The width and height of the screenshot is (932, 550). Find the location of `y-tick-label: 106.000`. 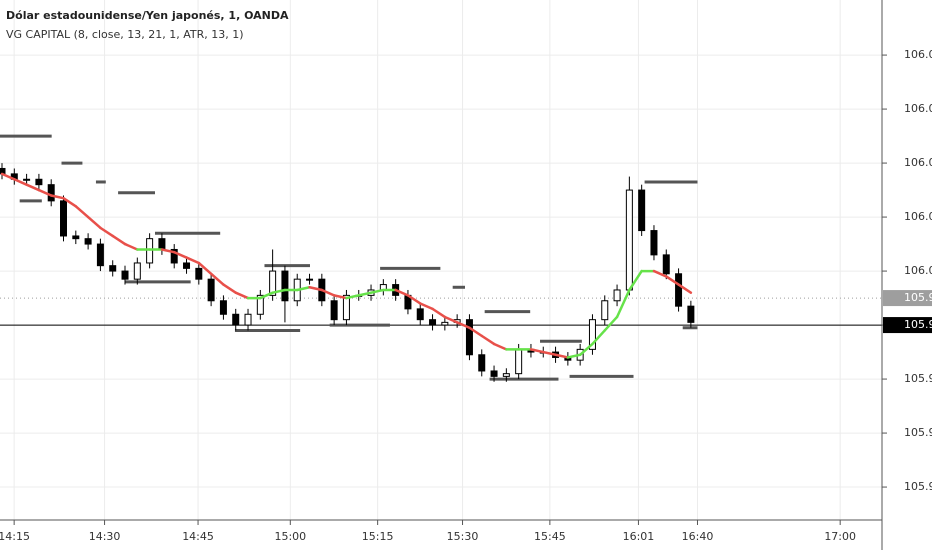

y-tick-label: 106.000 is located at coordinates (918, 270).